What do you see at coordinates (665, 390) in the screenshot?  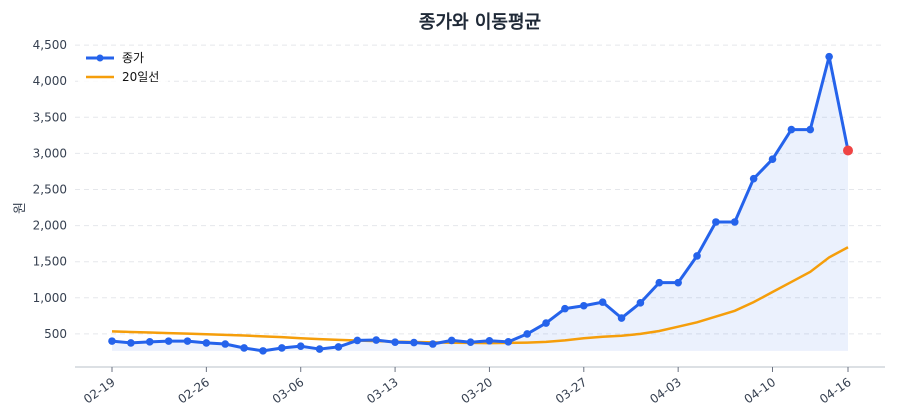 I see `x-tick-label: 04-03` at bounding box center [665, 390].